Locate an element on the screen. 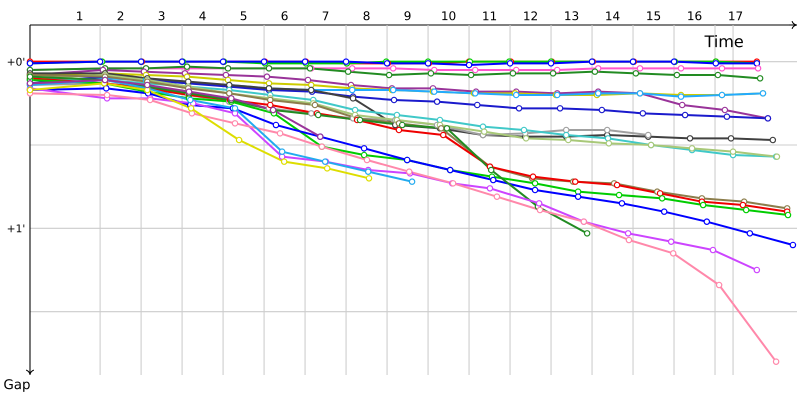  x-tick-label: 6 is located at coordinates (285, 15).